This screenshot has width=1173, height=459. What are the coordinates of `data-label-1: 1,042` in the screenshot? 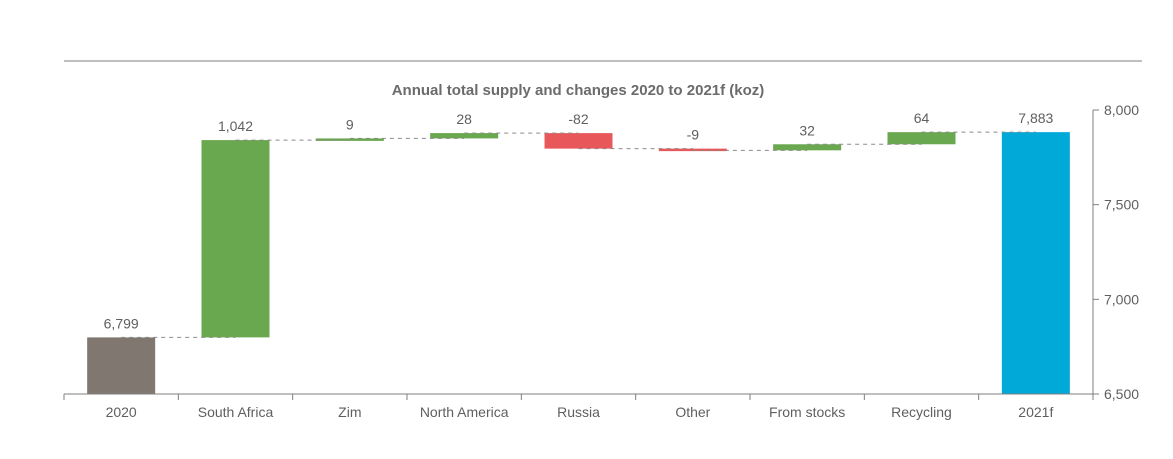 It's located at (235, 126).